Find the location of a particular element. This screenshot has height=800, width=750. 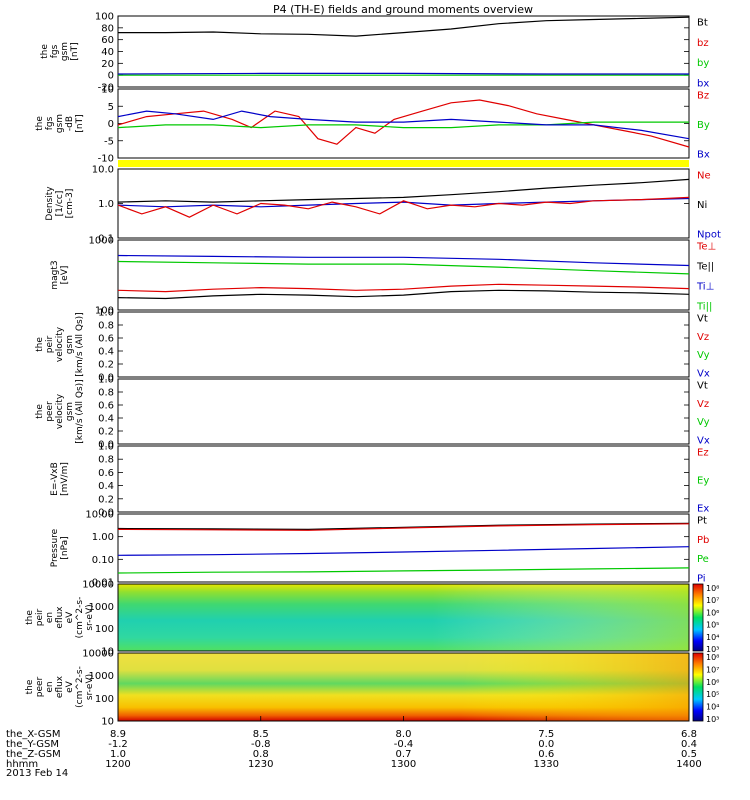

series-line-By is located at coordinates (403, 125).